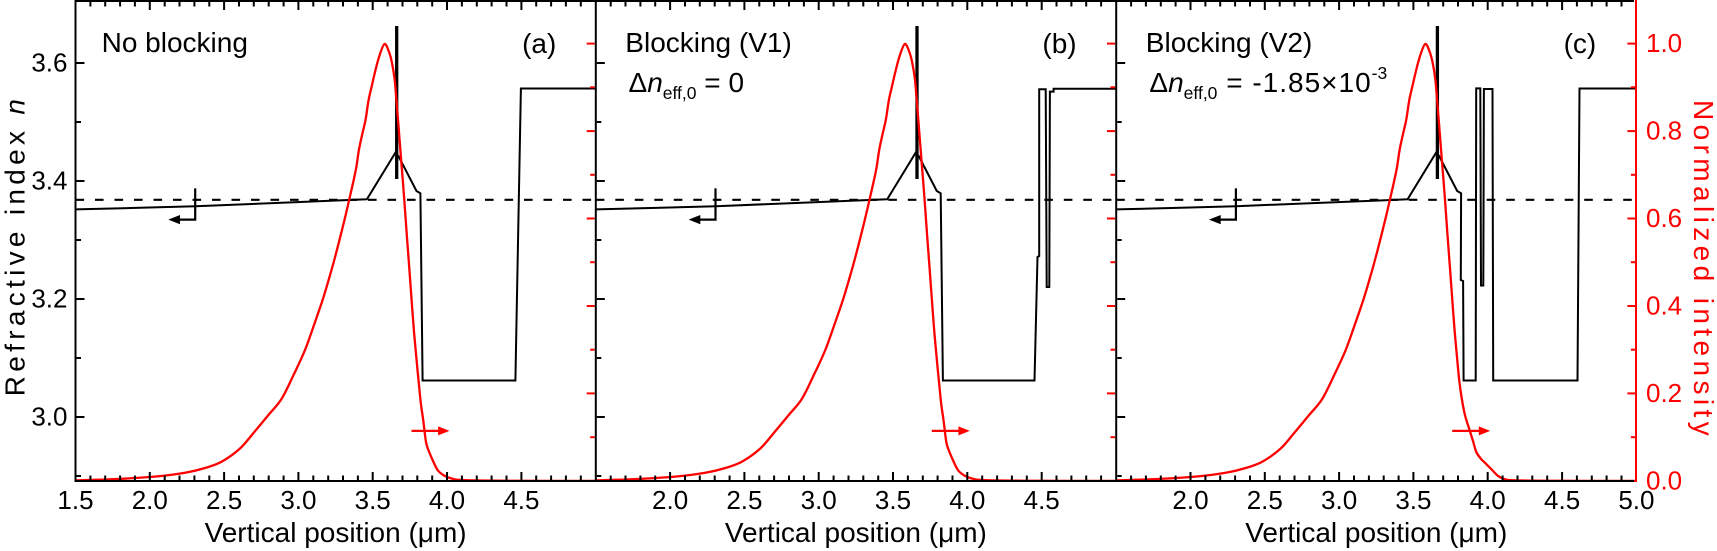 The width and height of the screenshot is (1717, 551). Describe the element at coordinates (15, 246) in the screenshot. I see `svg-text: Refractive index n` at that location.